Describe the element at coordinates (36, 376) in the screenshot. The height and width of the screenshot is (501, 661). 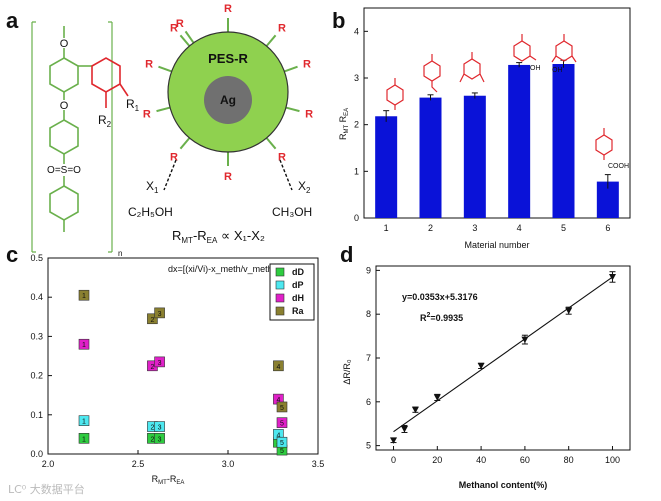
I see `c-ytick-label-2: 0.2` at that location.